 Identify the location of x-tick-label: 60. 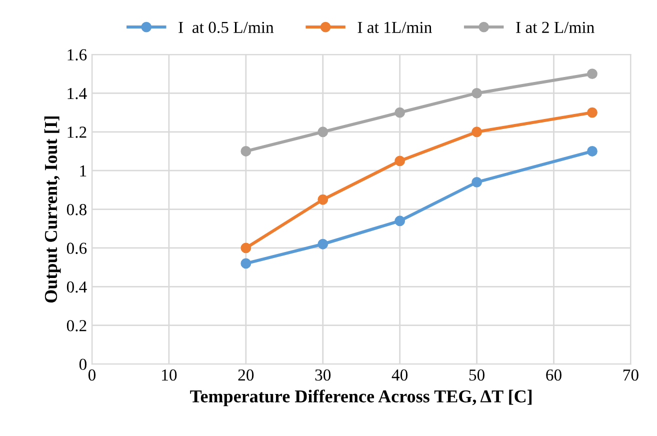
(554, 375).